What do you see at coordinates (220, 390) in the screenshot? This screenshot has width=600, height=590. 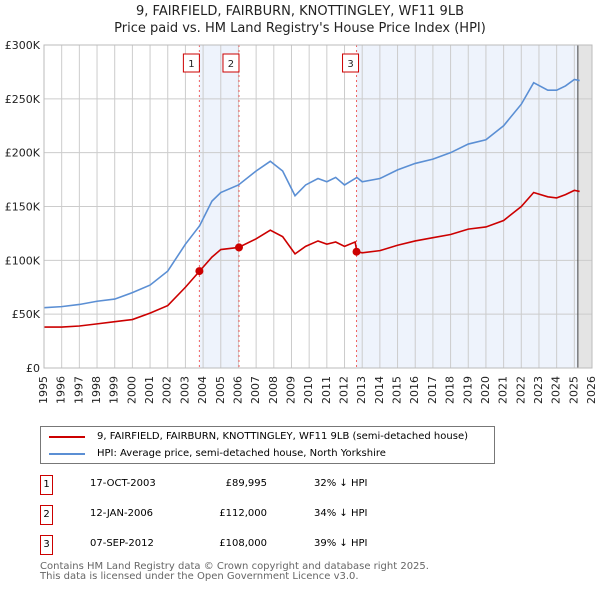 I see `x-tick-label: 2005` at bounding box center [220, 390].